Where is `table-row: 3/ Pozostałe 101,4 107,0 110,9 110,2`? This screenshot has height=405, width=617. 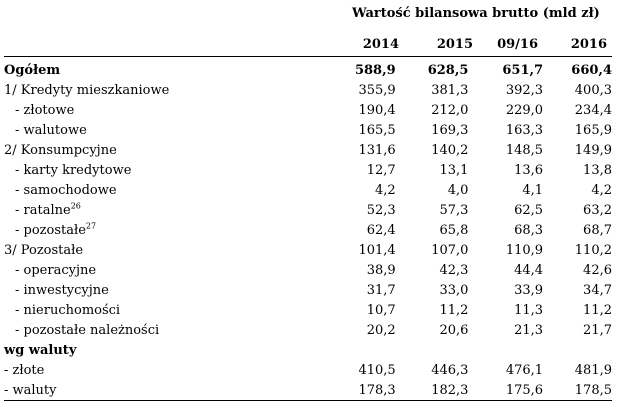 table-row: 3/ Pozostałe 101,4 107,0 110,9 110,2 is located at coordinates (308, 251).